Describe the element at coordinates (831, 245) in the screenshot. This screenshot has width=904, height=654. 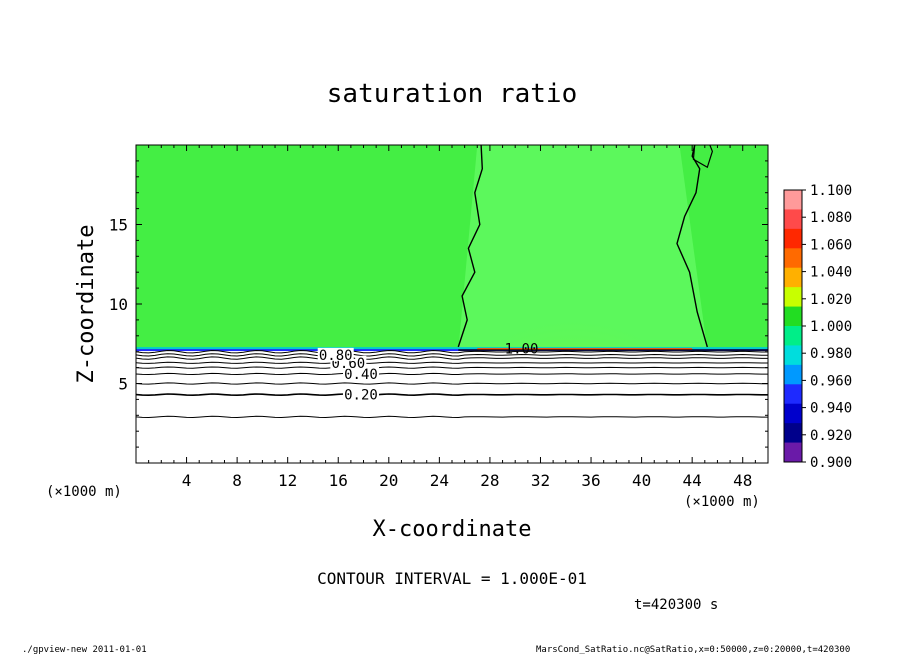
I see `colorbar-label: 1.060` at that location.